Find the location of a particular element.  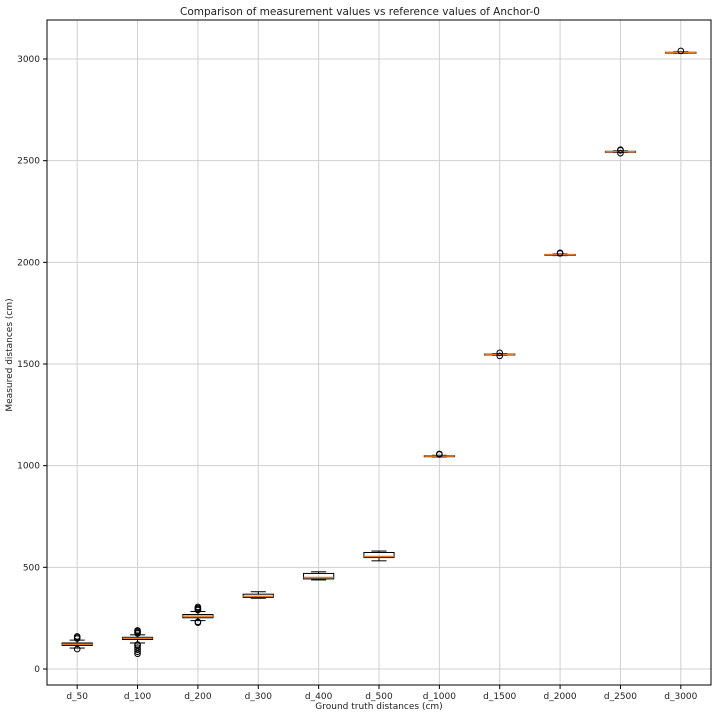

x-tick-label: d_2000 is located at coordinates (560, 697).